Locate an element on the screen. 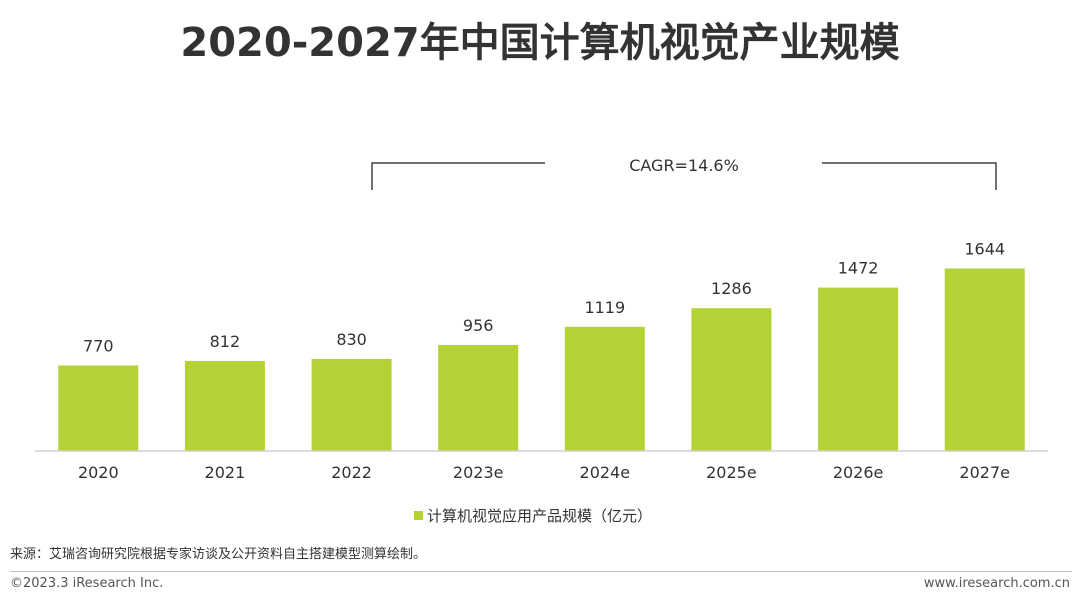 This screenshot has width=1080, height=606. bar-2025e is located at coordinates (731, 379).